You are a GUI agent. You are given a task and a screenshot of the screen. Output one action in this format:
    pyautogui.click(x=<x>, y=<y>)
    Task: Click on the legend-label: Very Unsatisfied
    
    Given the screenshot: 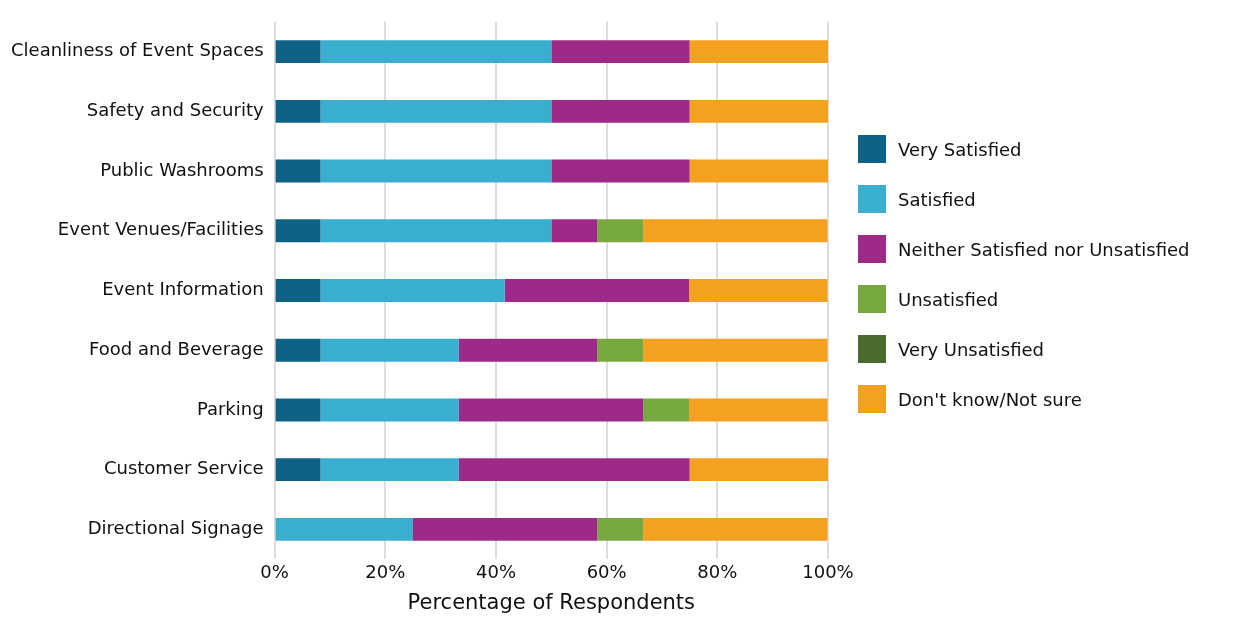 What is the action you would take?
    pyautogui.click(x=971, y=349)
    